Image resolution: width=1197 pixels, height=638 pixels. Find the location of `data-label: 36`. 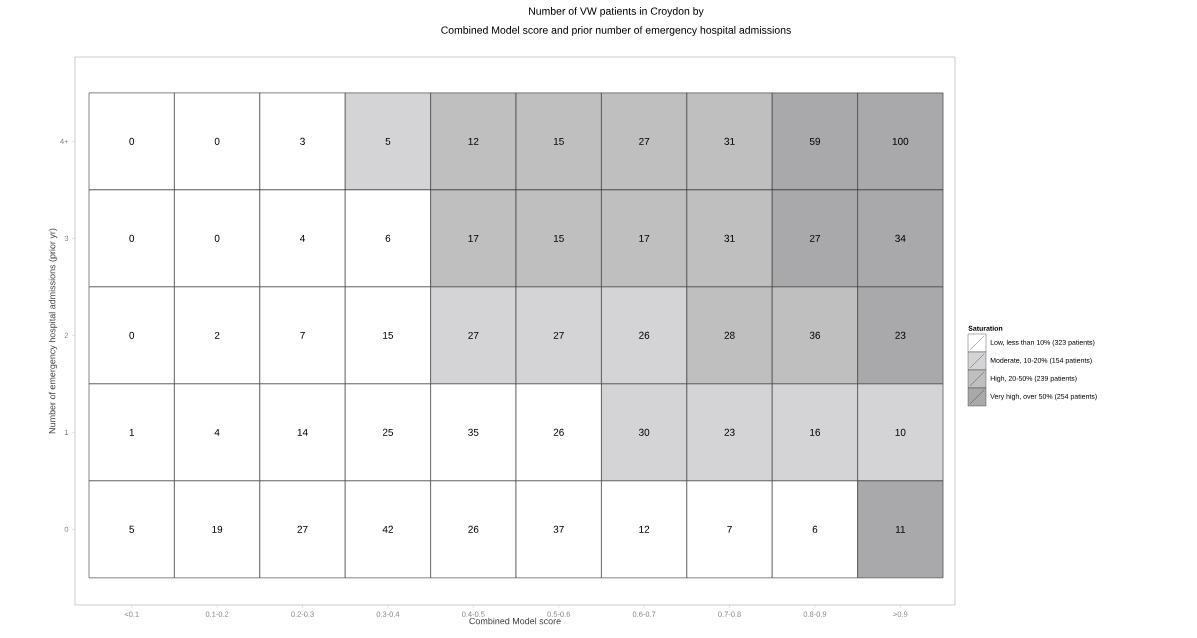

data-label: 36 is located at coordinates (815, 335).